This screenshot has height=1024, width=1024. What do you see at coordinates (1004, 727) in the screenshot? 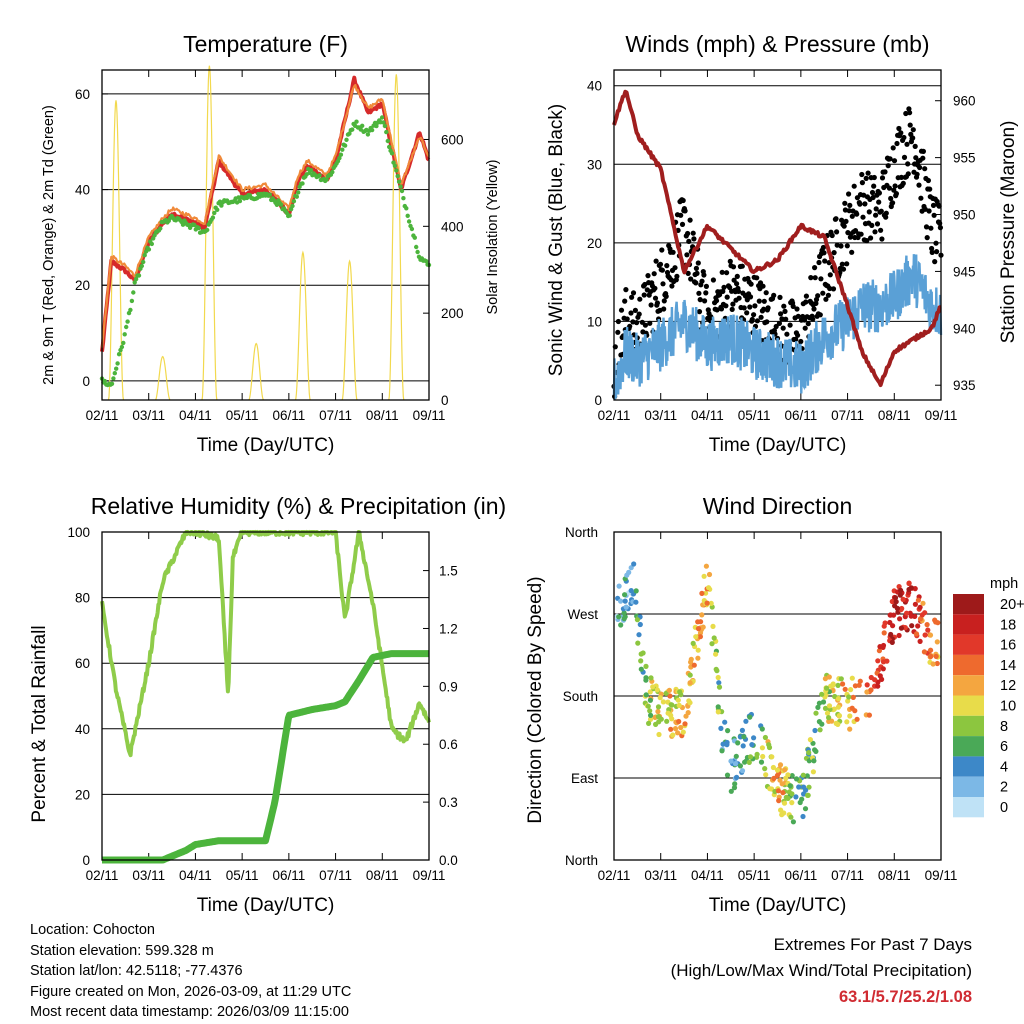
I see `legend-label: 8` at bounding box center [1004, 727].